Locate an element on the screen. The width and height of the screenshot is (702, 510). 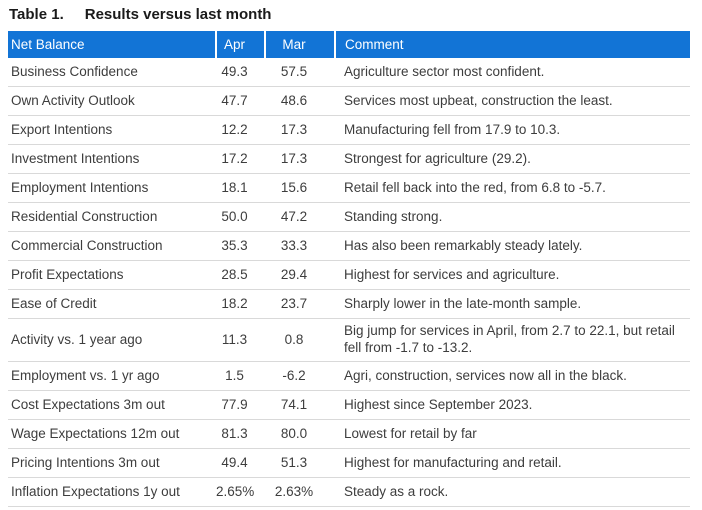
mar-value-cell: 51.3 is located at coordinates (300, 463).